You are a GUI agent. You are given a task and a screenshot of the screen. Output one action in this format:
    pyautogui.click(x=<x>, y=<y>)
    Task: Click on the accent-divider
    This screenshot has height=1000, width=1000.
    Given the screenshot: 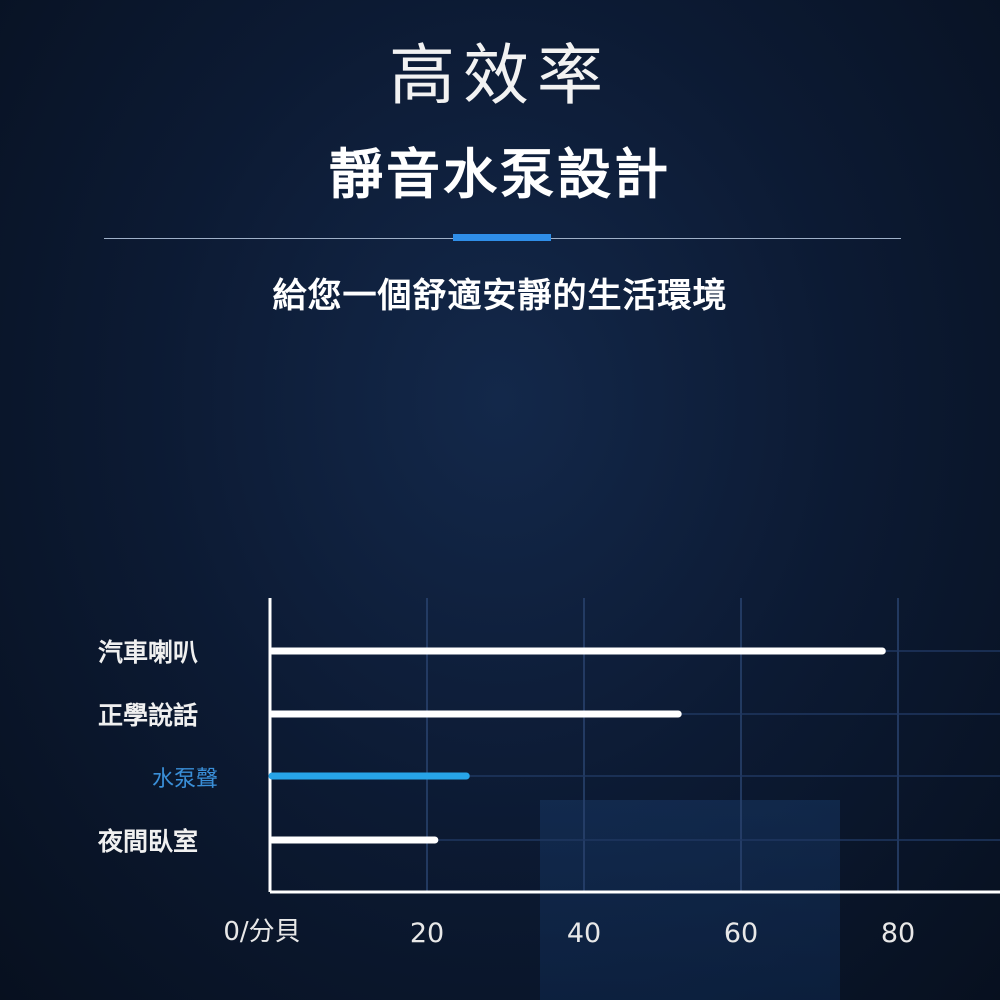 What is the action you would take?
    pyautogui.click(x=502, y=237)
    